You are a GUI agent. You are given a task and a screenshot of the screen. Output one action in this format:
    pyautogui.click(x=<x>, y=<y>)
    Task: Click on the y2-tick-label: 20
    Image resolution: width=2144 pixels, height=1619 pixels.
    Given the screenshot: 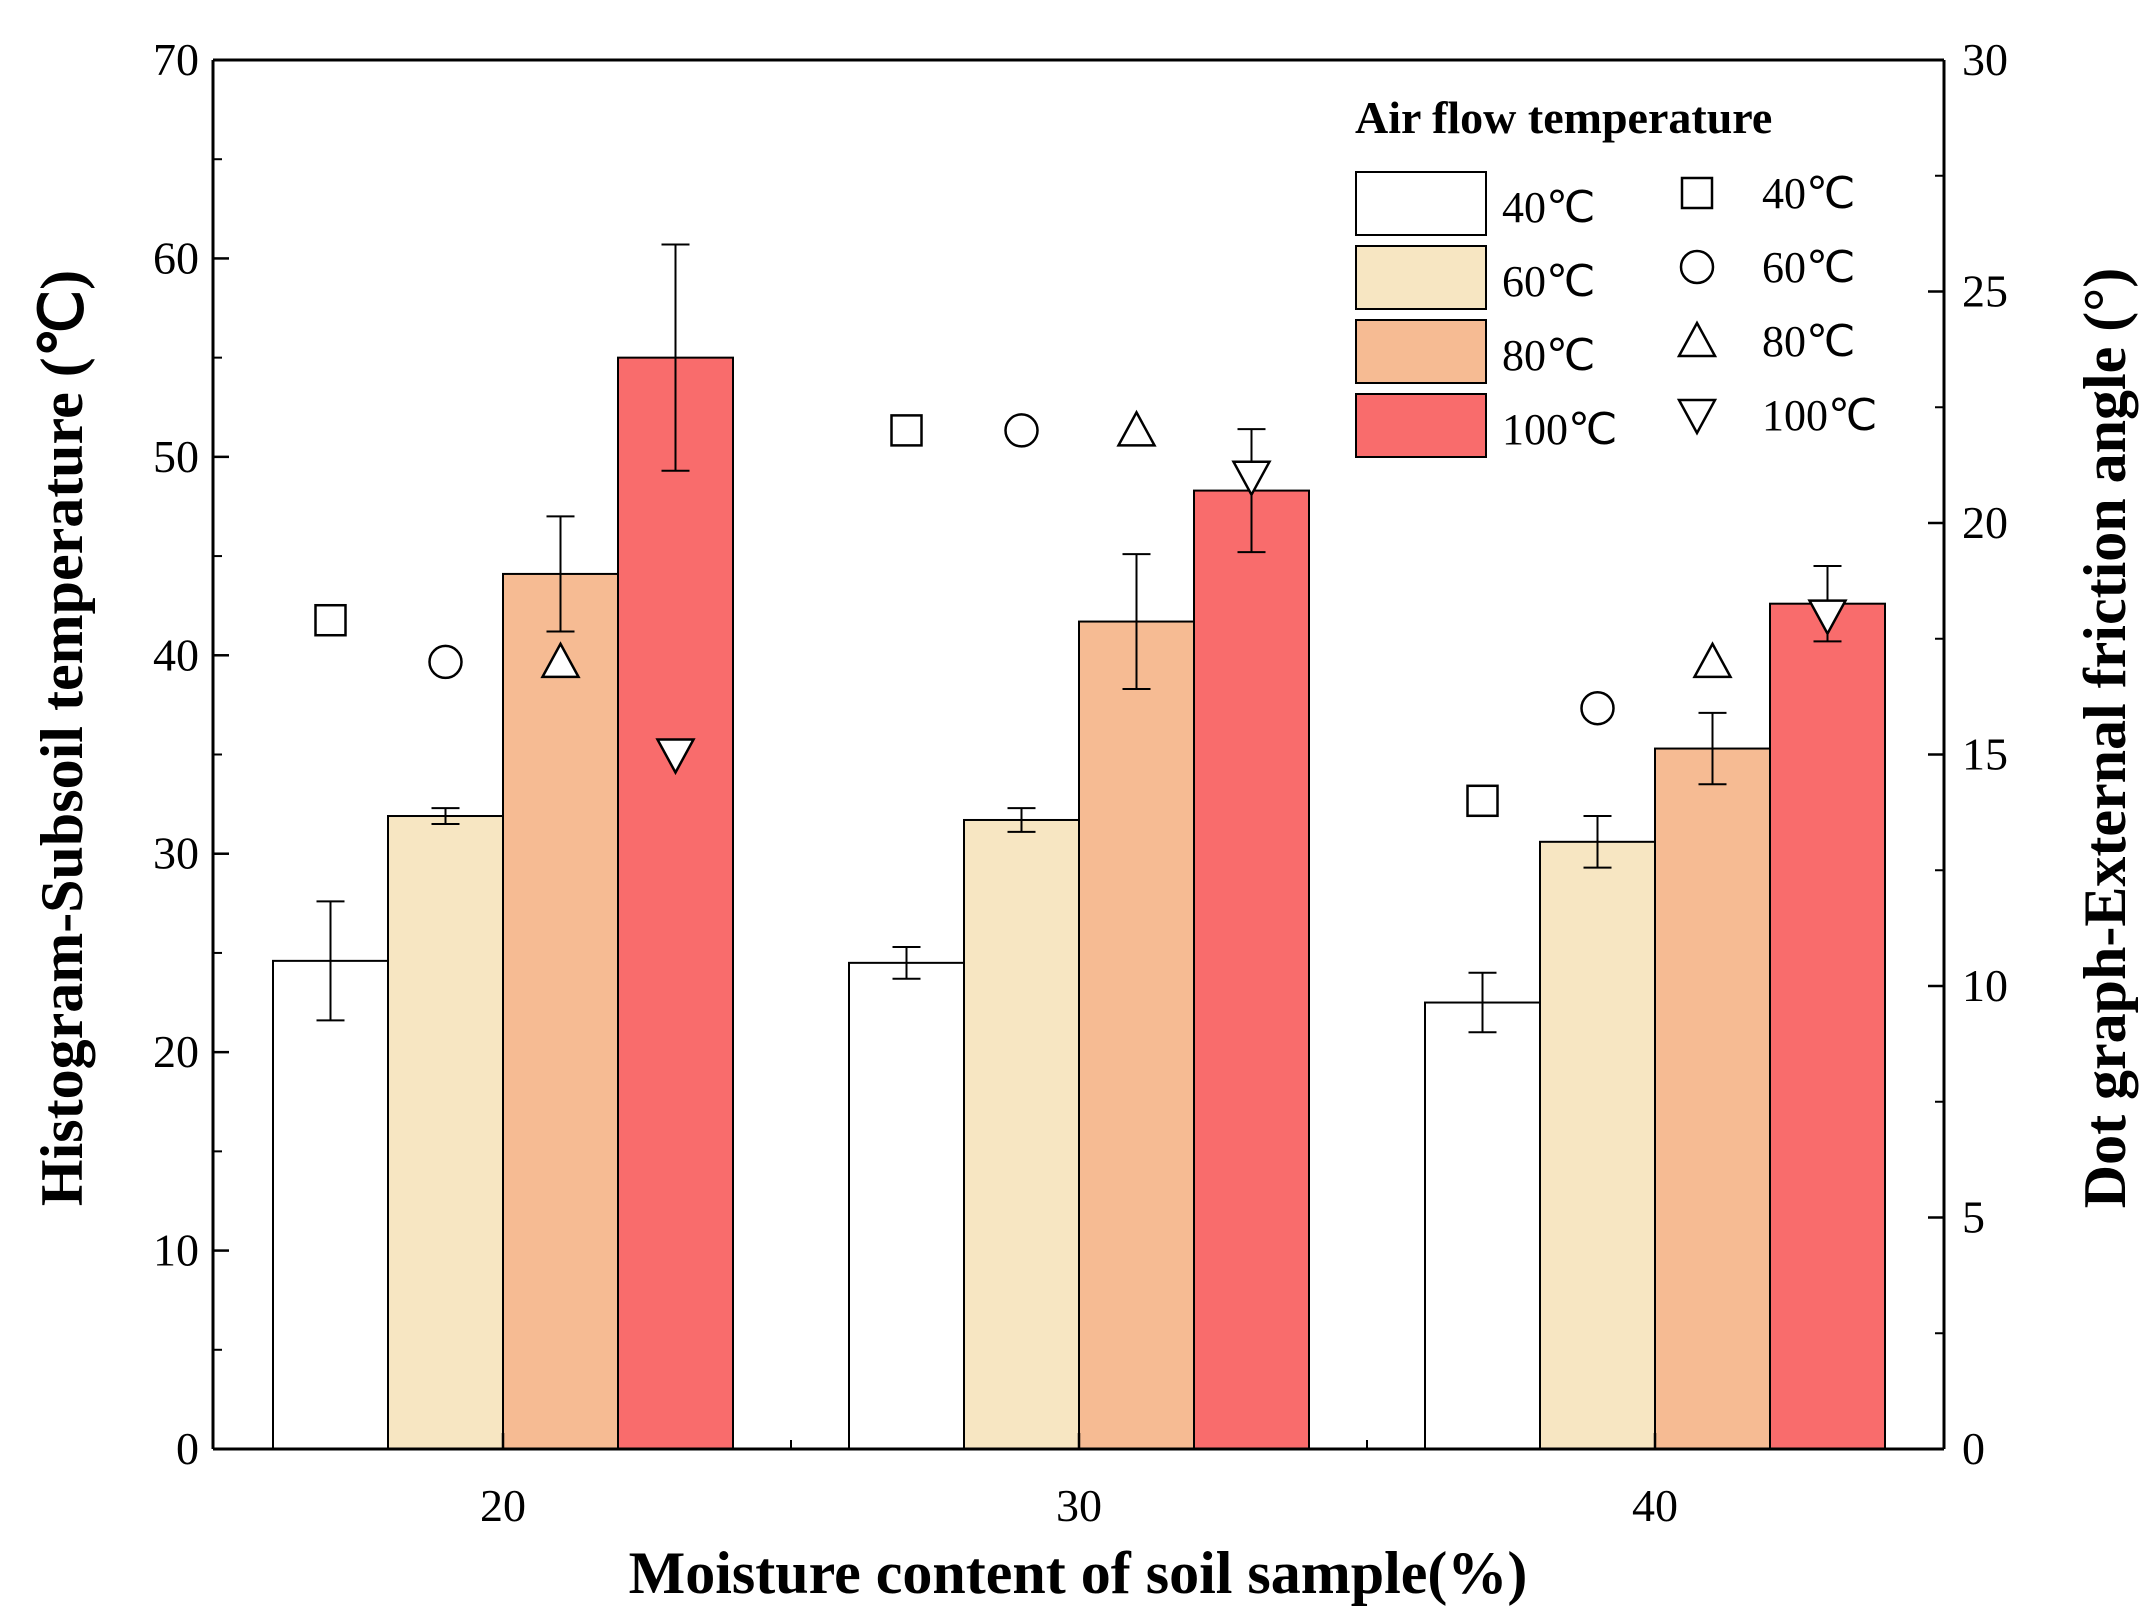 What is the action you would take?
    pyautogui.click(x=1985, y=522)
    